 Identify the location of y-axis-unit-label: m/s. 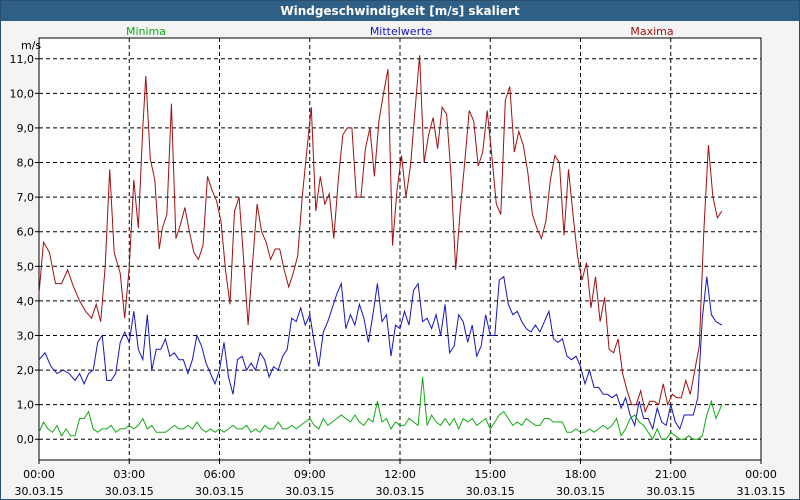
(31, 45).